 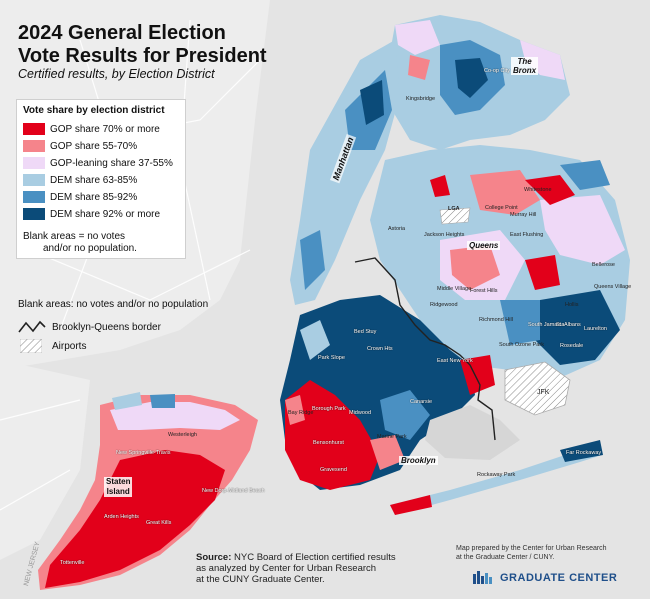 I want to click on queens-dem92-southeast, so click(x=577, y=327).